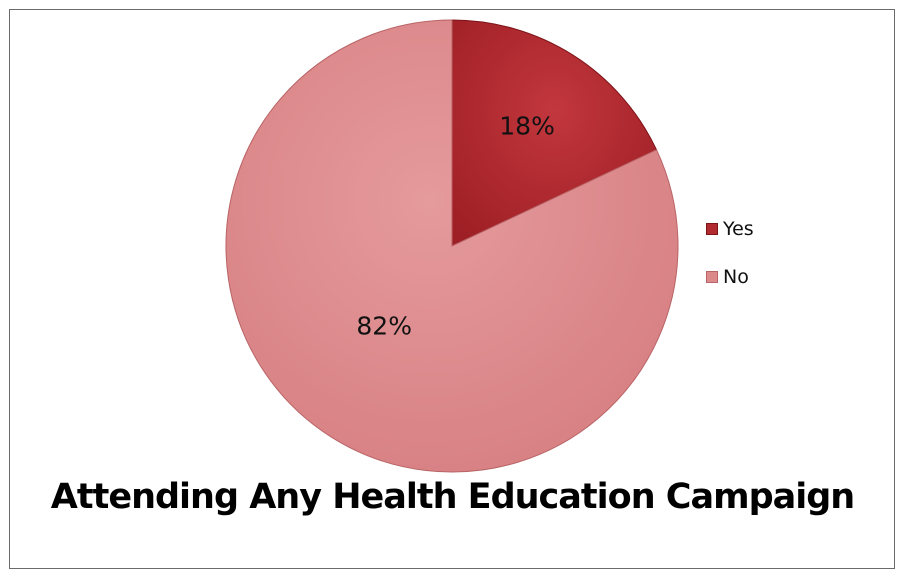  Describe the element at coordinates (384, 325) in the screenshot. I see `pie-label-no: 82%` at that location.